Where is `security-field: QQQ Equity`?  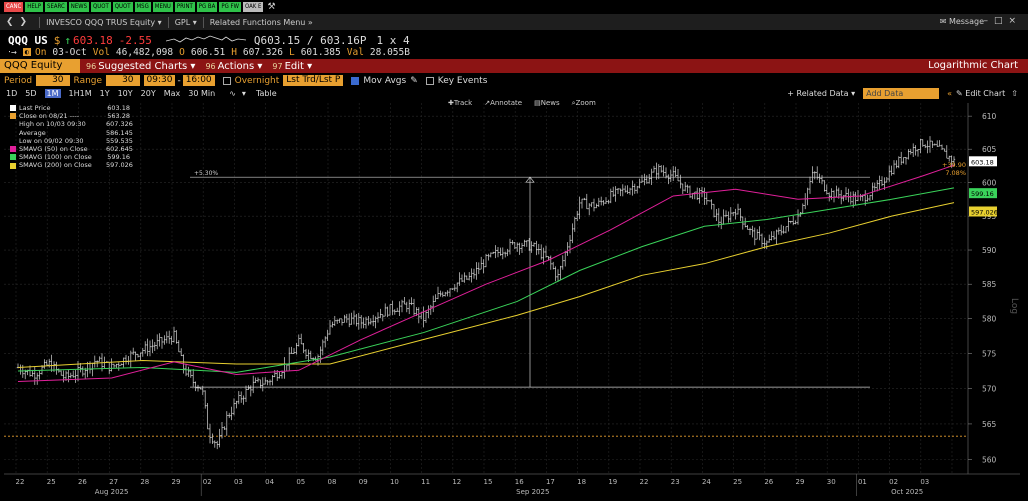 security-field: QQQ Equity is located at coordinates (40, 66).